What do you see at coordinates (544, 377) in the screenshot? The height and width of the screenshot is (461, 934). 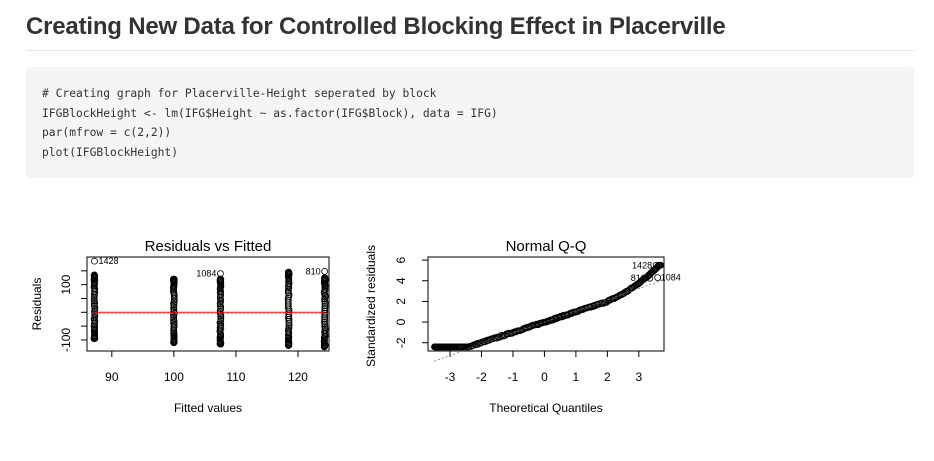 I see `x-tick-label: 0` at bounding box center [544, 377].